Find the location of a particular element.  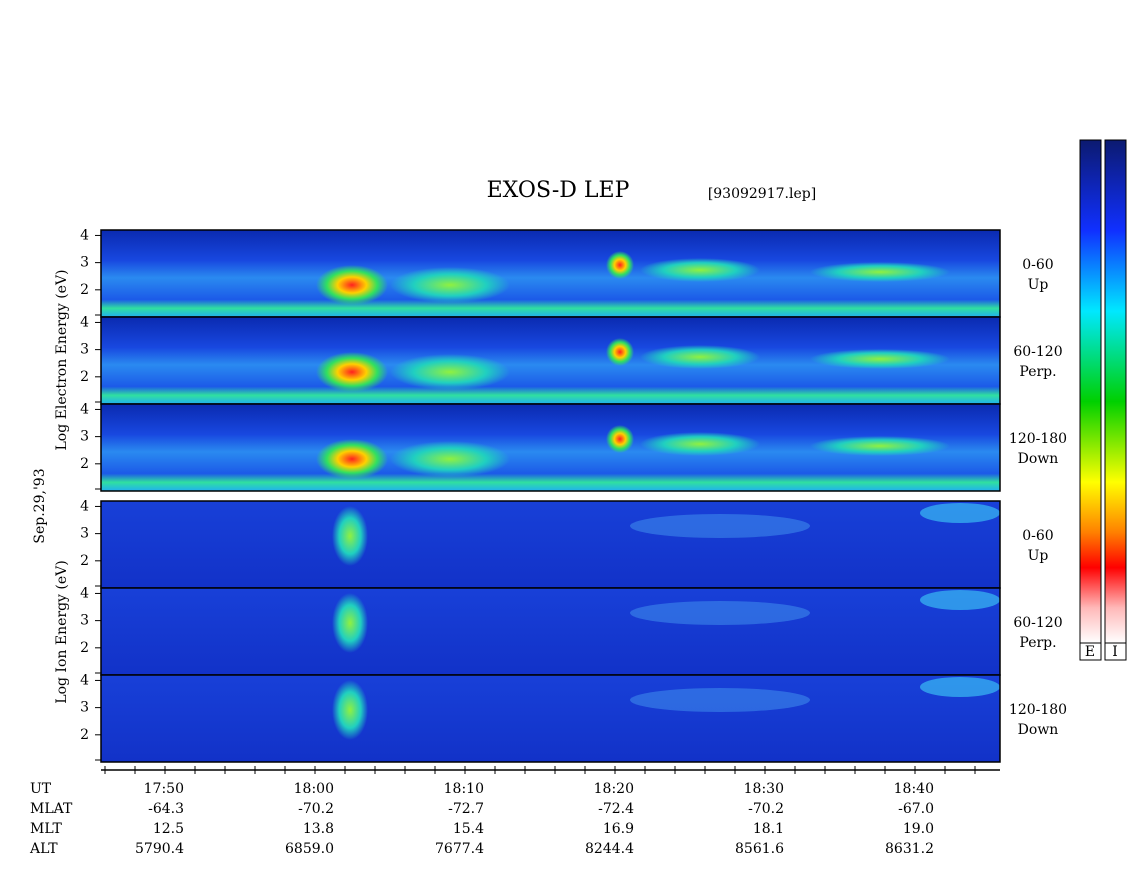

row-value: 18:00 is located at coordinates (314, 789).